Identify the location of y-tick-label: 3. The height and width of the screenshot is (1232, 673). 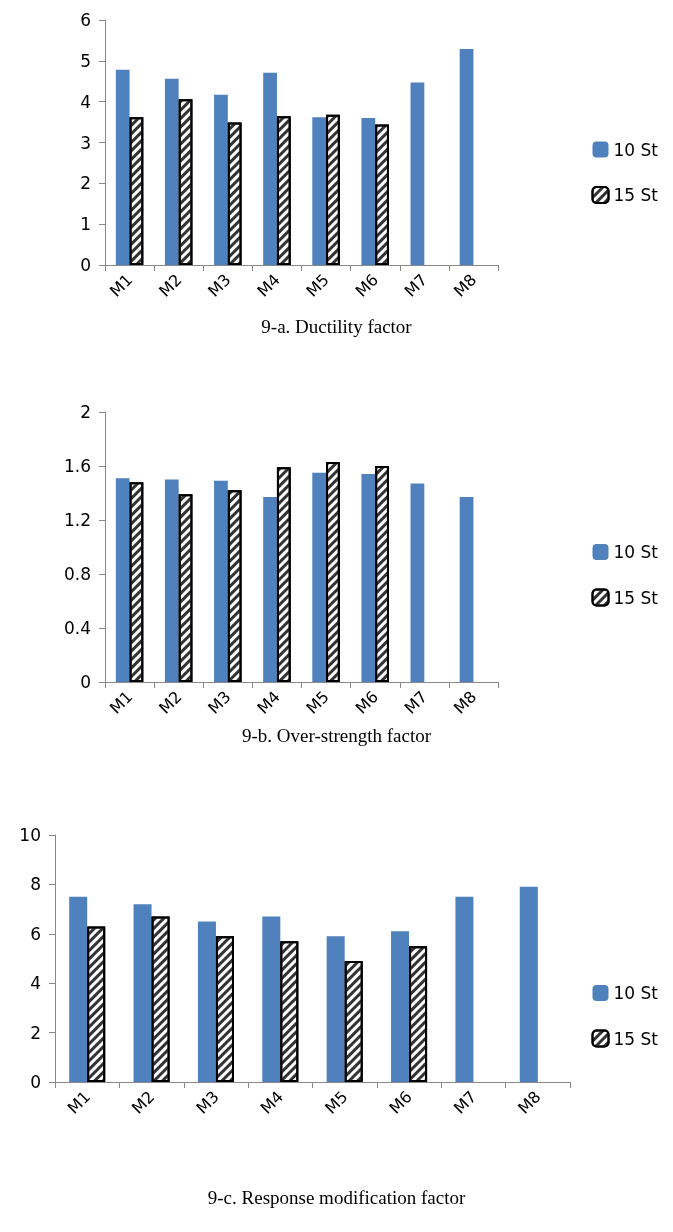
(85, 142).